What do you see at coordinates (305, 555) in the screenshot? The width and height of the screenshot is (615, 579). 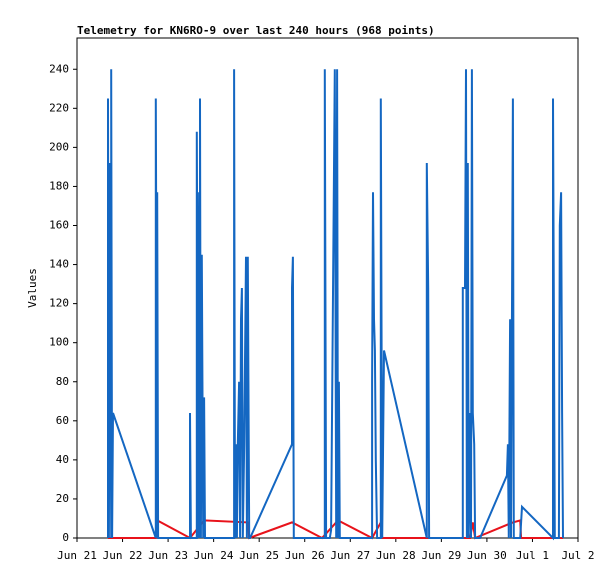 I see `x-tick-label: Jun 26` at bounding box center [305, 555].